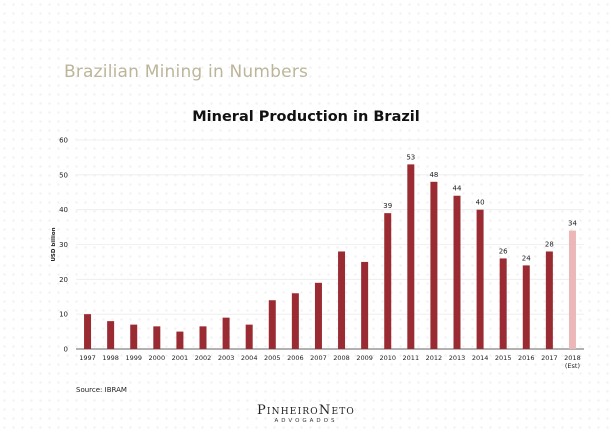  Describe the element at coordinates (549, 244) in the screenshot. I see `data-label: 28` at that location.